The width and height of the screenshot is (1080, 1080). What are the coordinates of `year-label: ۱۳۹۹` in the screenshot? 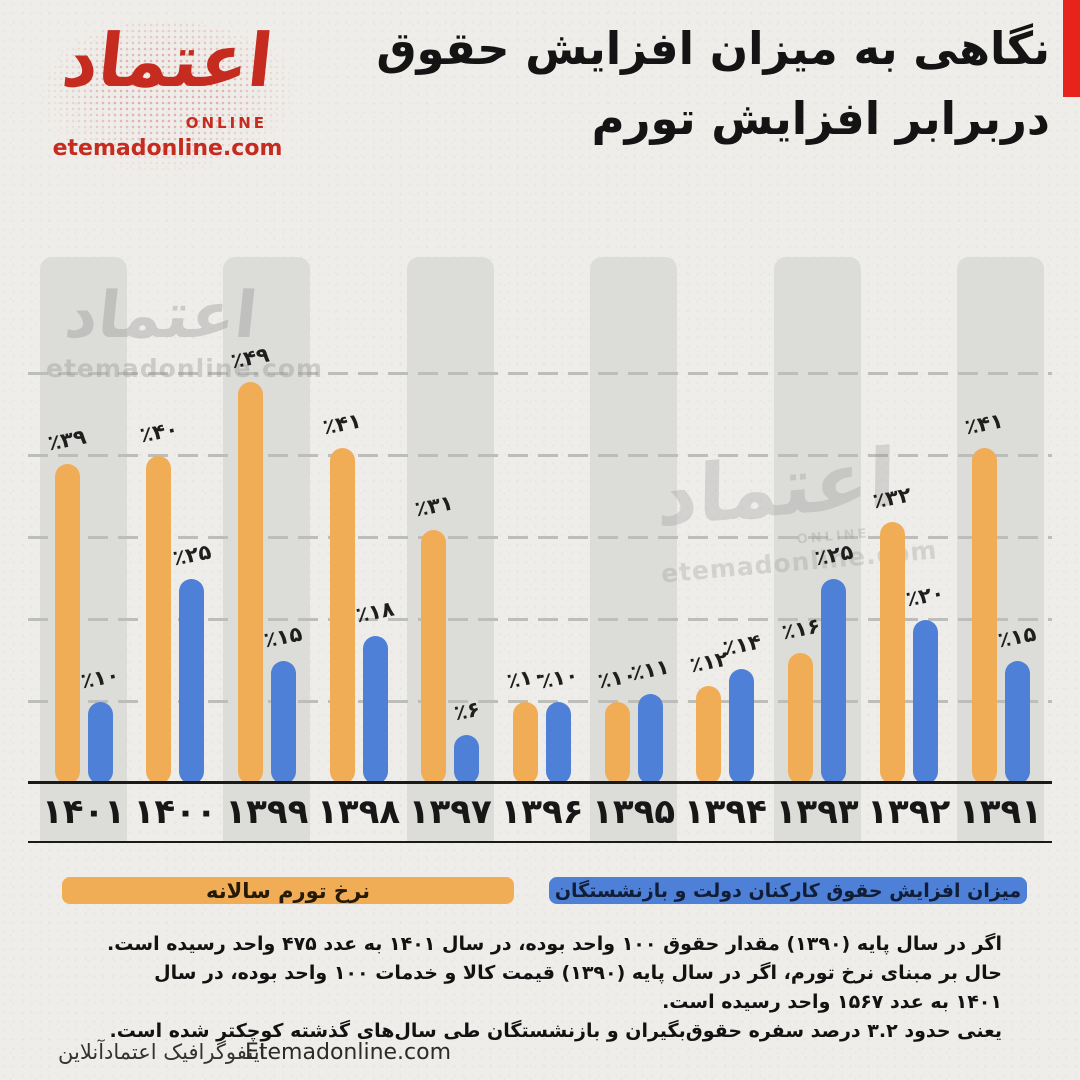 It's located at (267, 812).